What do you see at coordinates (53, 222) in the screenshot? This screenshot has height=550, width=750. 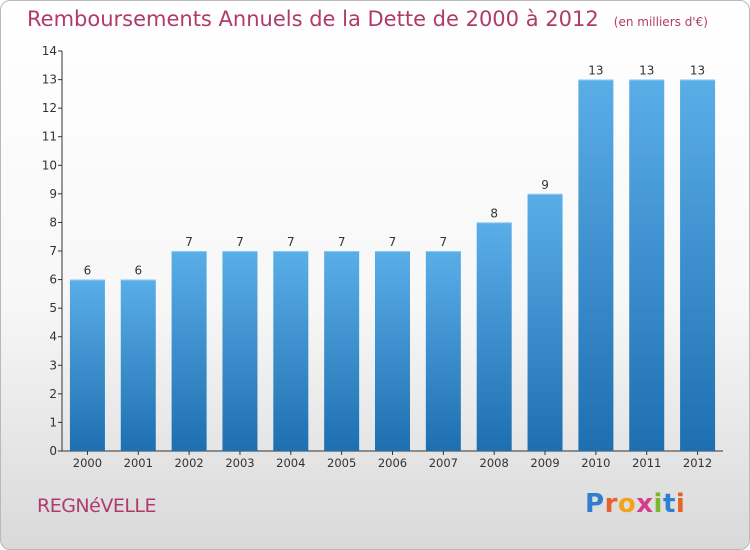 I see `y-tick-label: 8` at bounding box center [53, 222].